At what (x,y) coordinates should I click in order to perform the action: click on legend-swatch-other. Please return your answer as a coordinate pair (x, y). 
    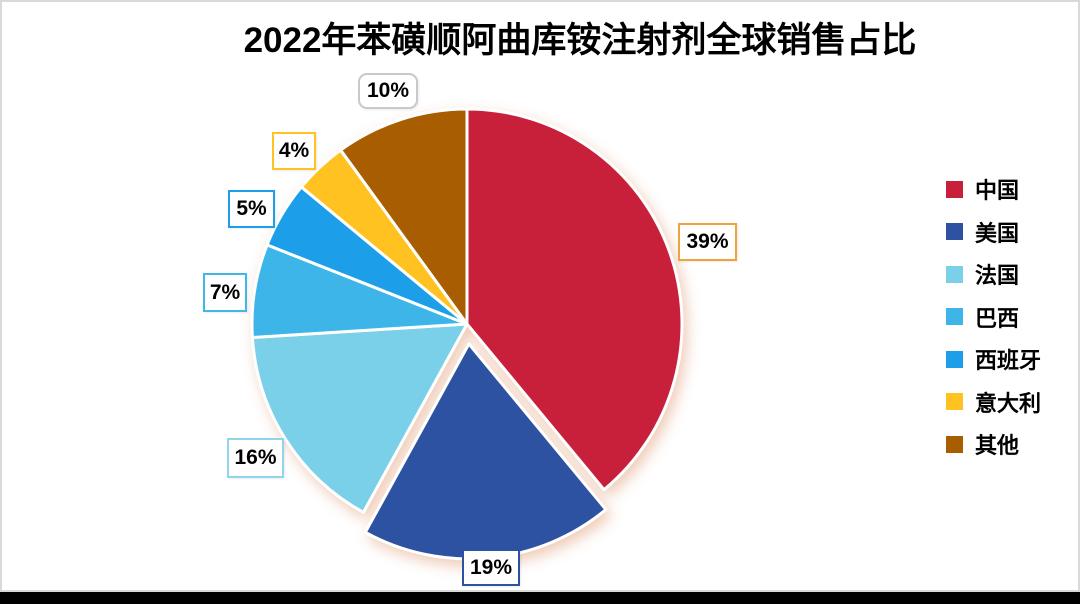
    Looking at the image, I should click on (954, 444).